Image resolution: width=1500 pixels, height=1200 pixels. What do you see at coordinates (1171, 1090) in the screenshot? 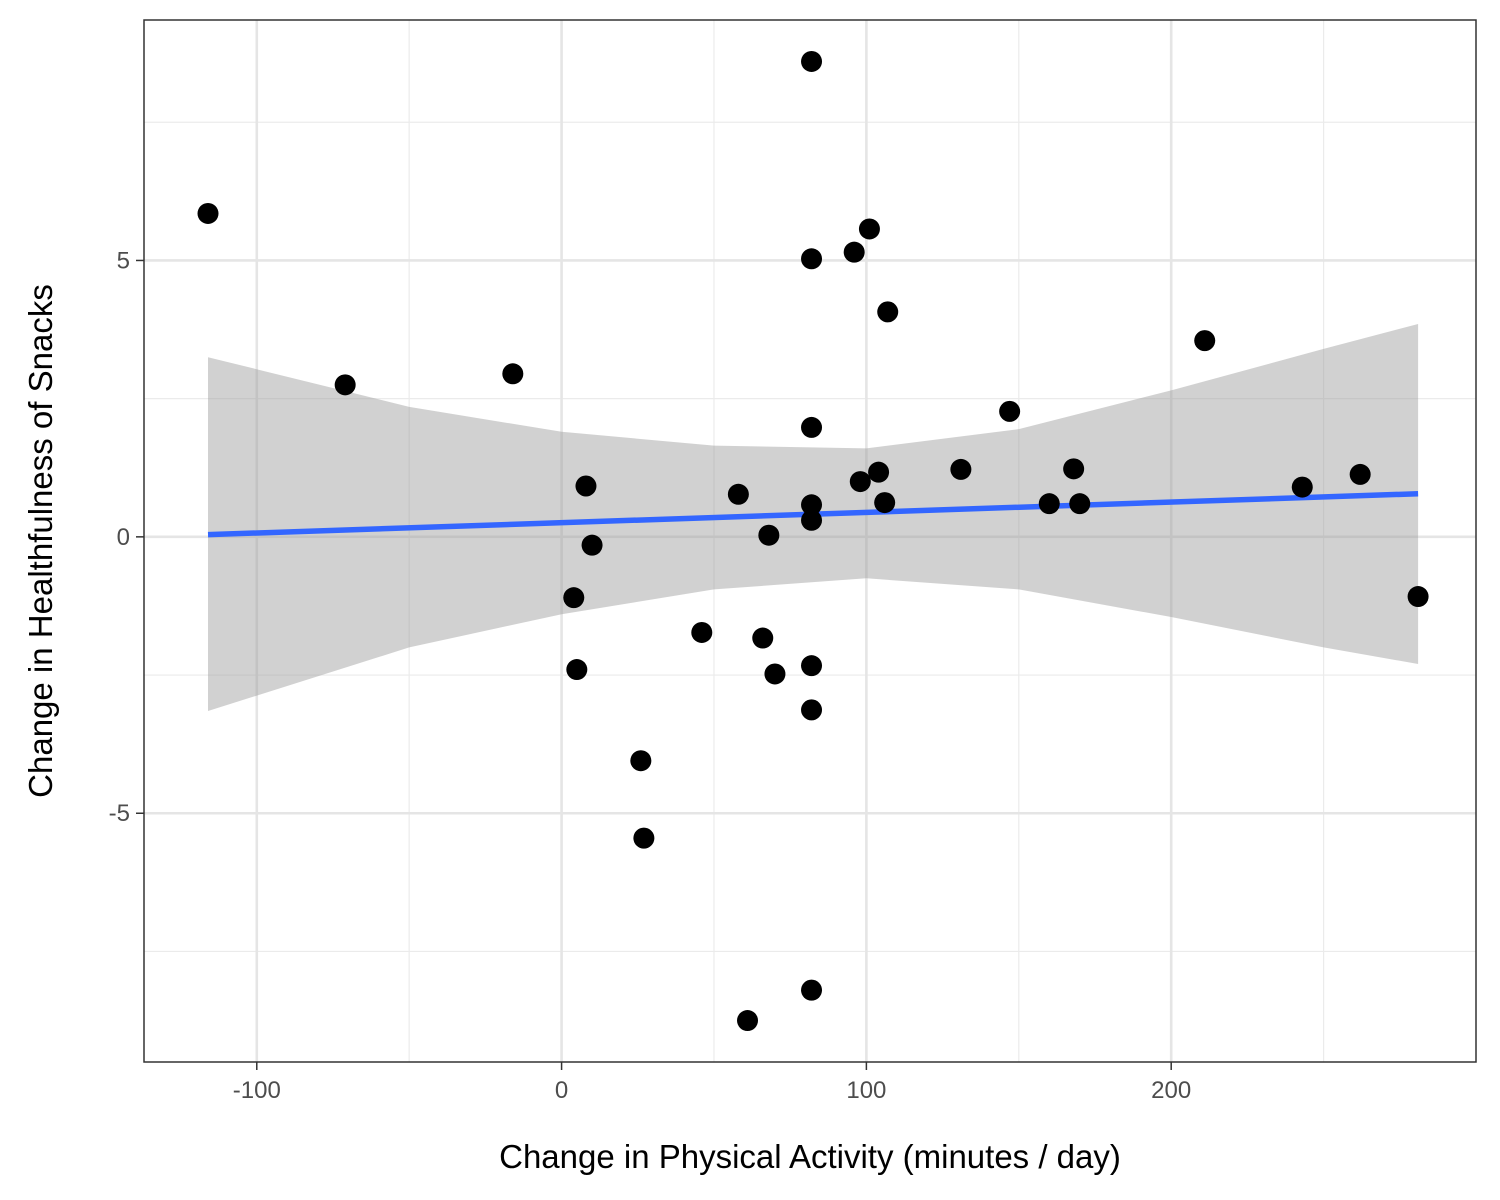
I see `x-tick-label: 200` at bounding box center [1171, 1090].